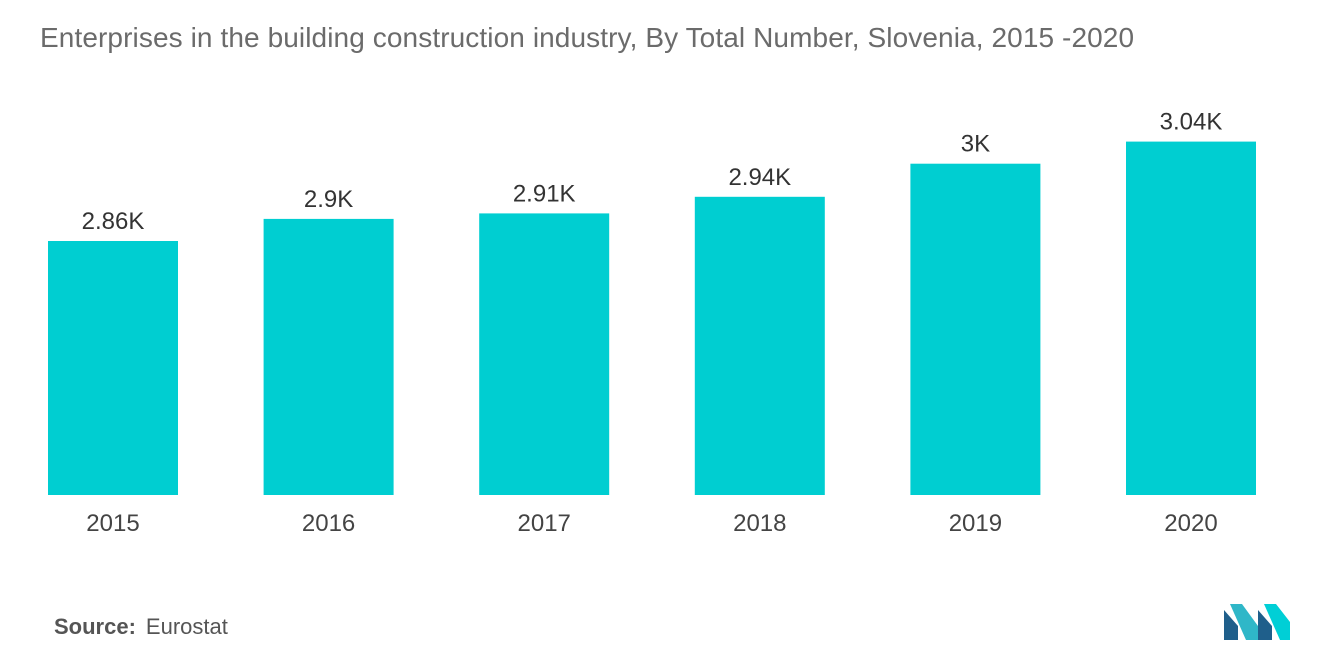  Describe the element at coordinates (544, 523) in the screenshot. I see `x-tick-label-2017: 2017` at that location.